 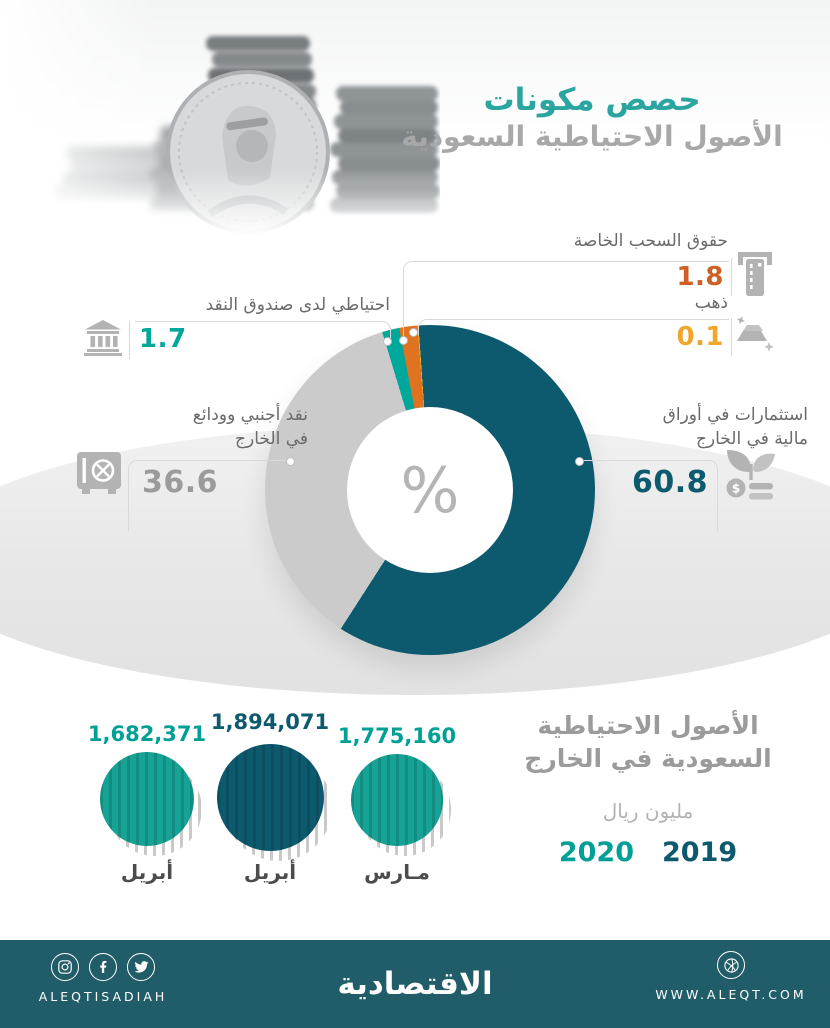 I want to click on page-title: حصص مكونات الأصول الاحتياطية السعودية, so click(x=592, y=119).